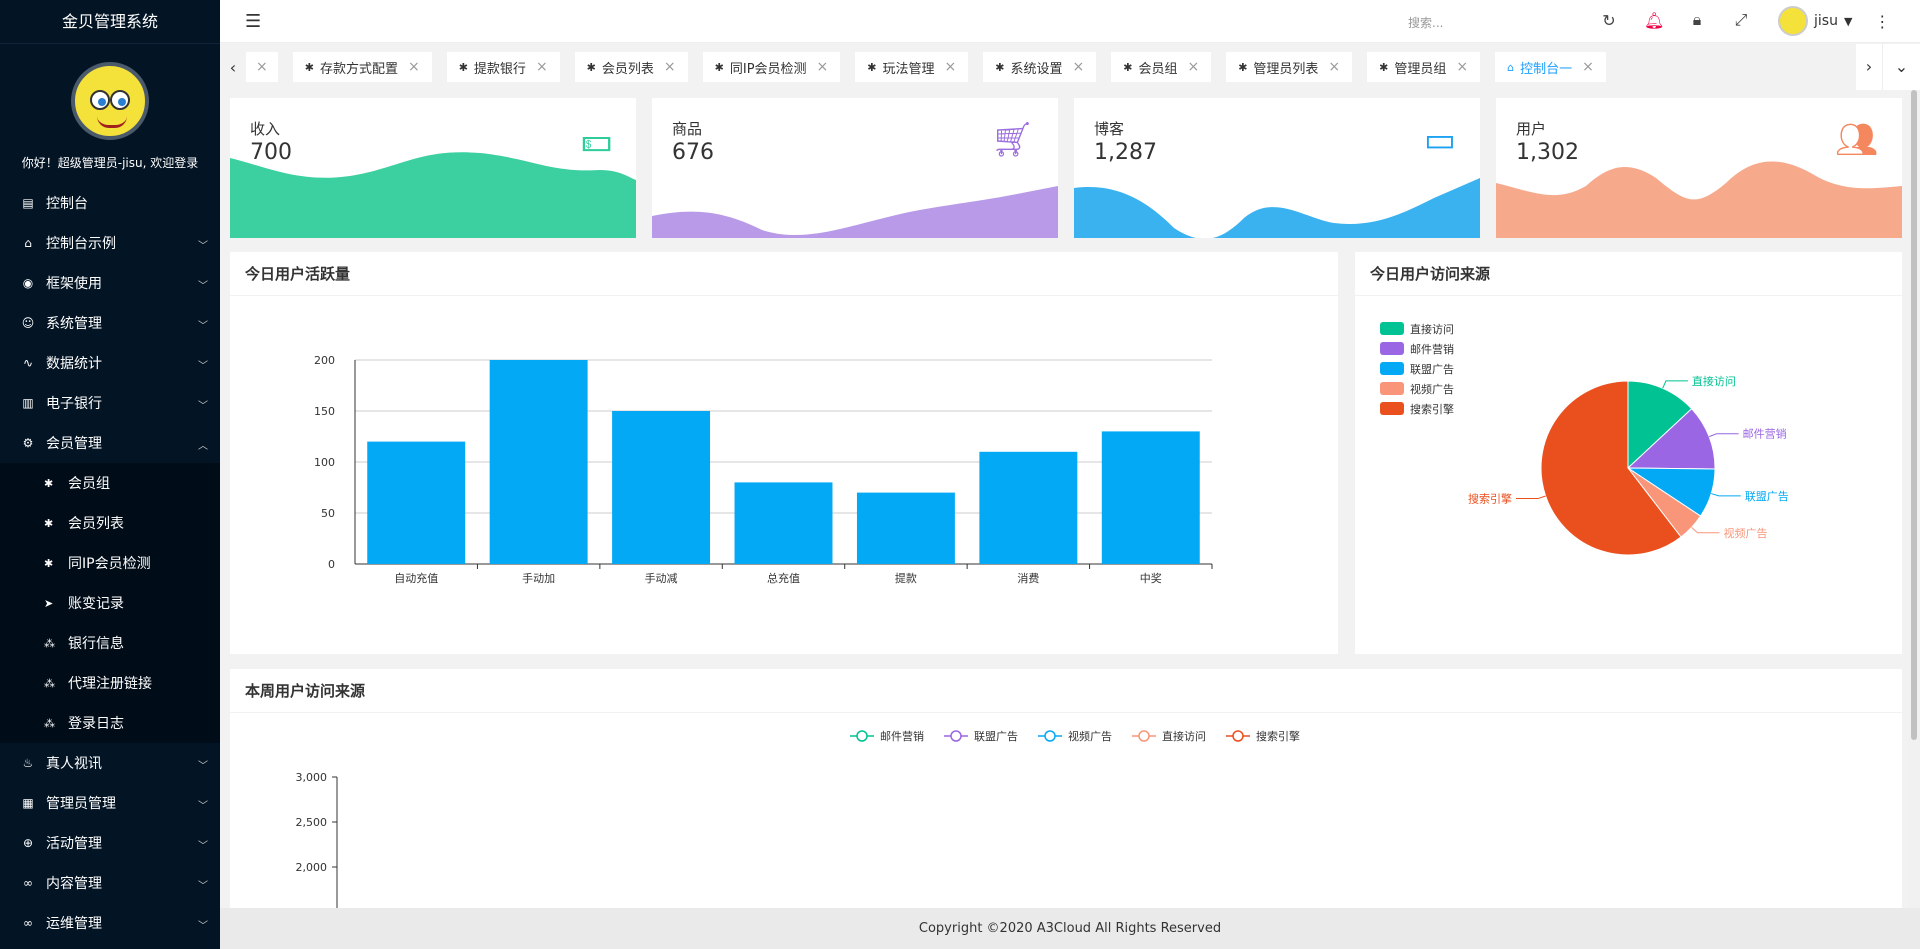 Image resolution: width=1920 pixels, height=949 pixels. Describe the element at coordinates (463, 67) in the screenshot. I see `palm-icon: ✱` at that location.